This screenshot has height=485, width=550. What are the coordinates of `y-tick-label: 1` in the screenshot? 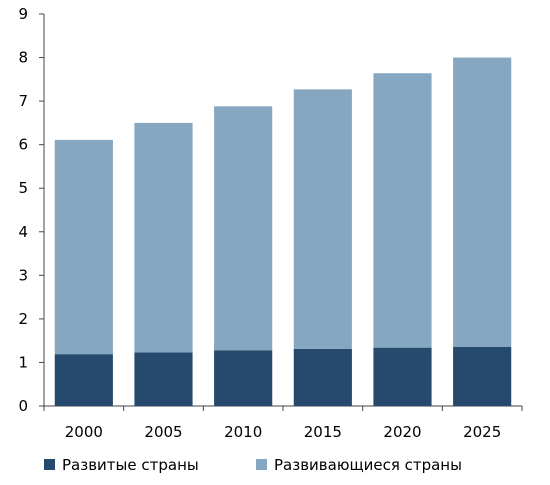 It's located at (23, 362).